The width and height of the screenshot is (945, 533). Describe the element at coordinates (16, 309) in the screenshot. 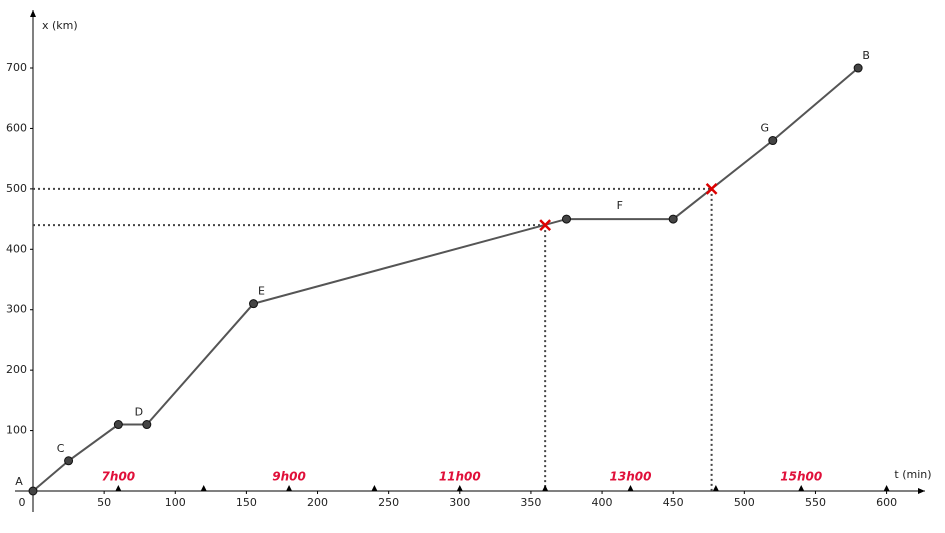

I see `y-tick-label: 300` at that location.